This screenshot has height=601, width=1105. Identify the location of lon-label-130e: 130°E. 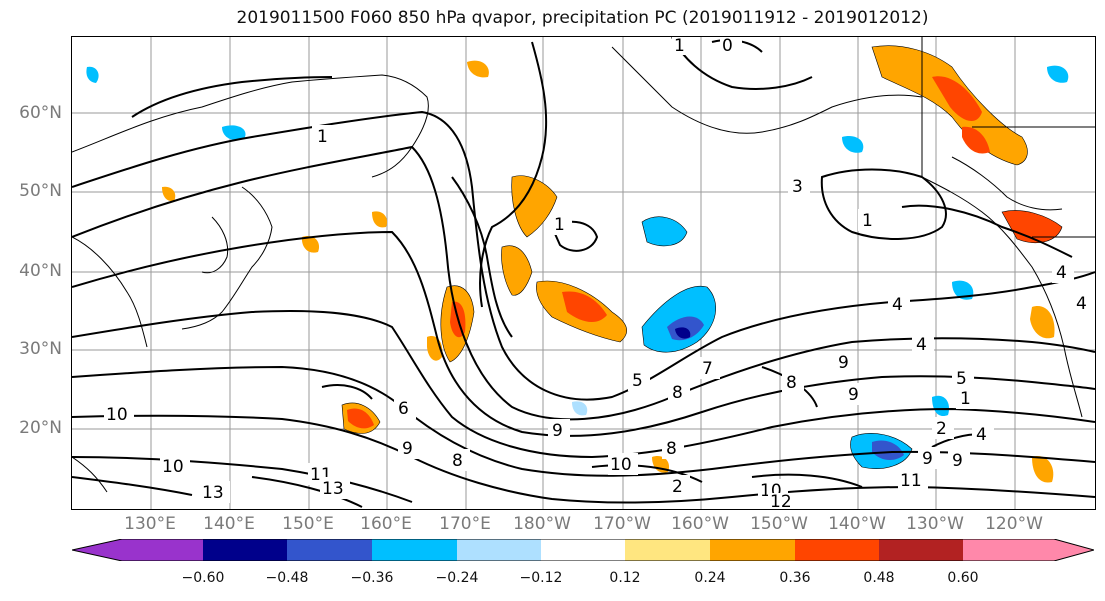
(150, 524).